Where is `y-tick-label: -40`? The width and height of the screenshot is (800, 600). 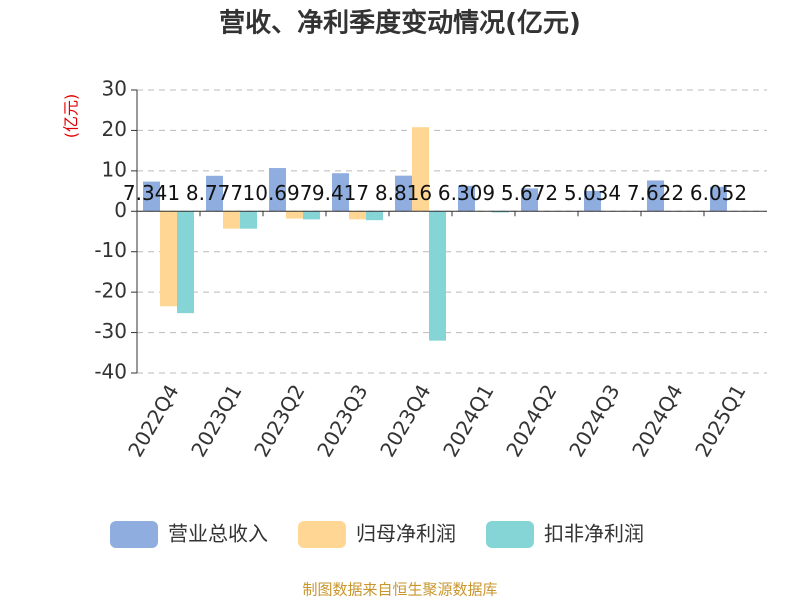
y-tick-label: -40 is located at coordinates (110, 372).